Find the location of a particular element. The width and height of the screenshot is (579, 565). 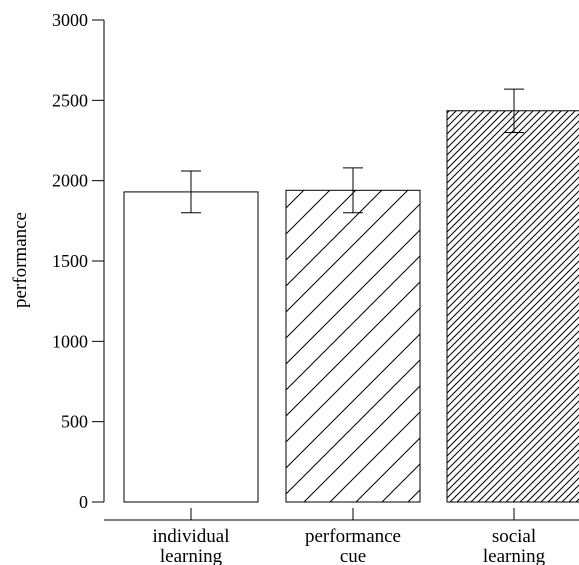

y-tick-label: 1000 is located at coordinates (70, 341).